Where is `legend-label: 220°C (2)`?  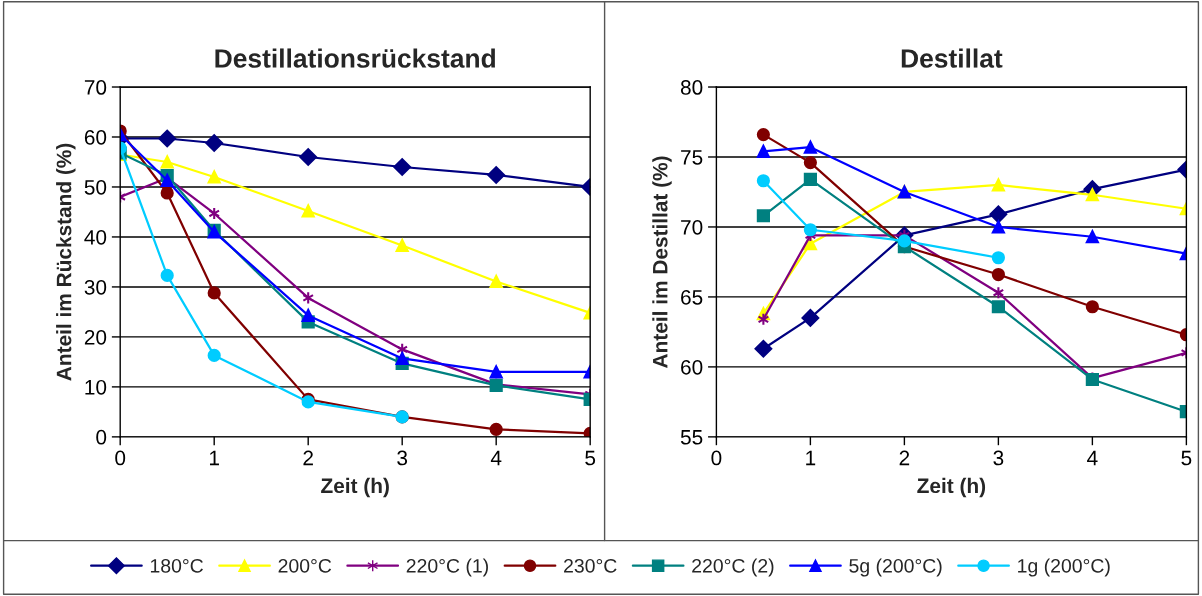
legend-label: 220°C (2) is located at coordinates (733, 567).